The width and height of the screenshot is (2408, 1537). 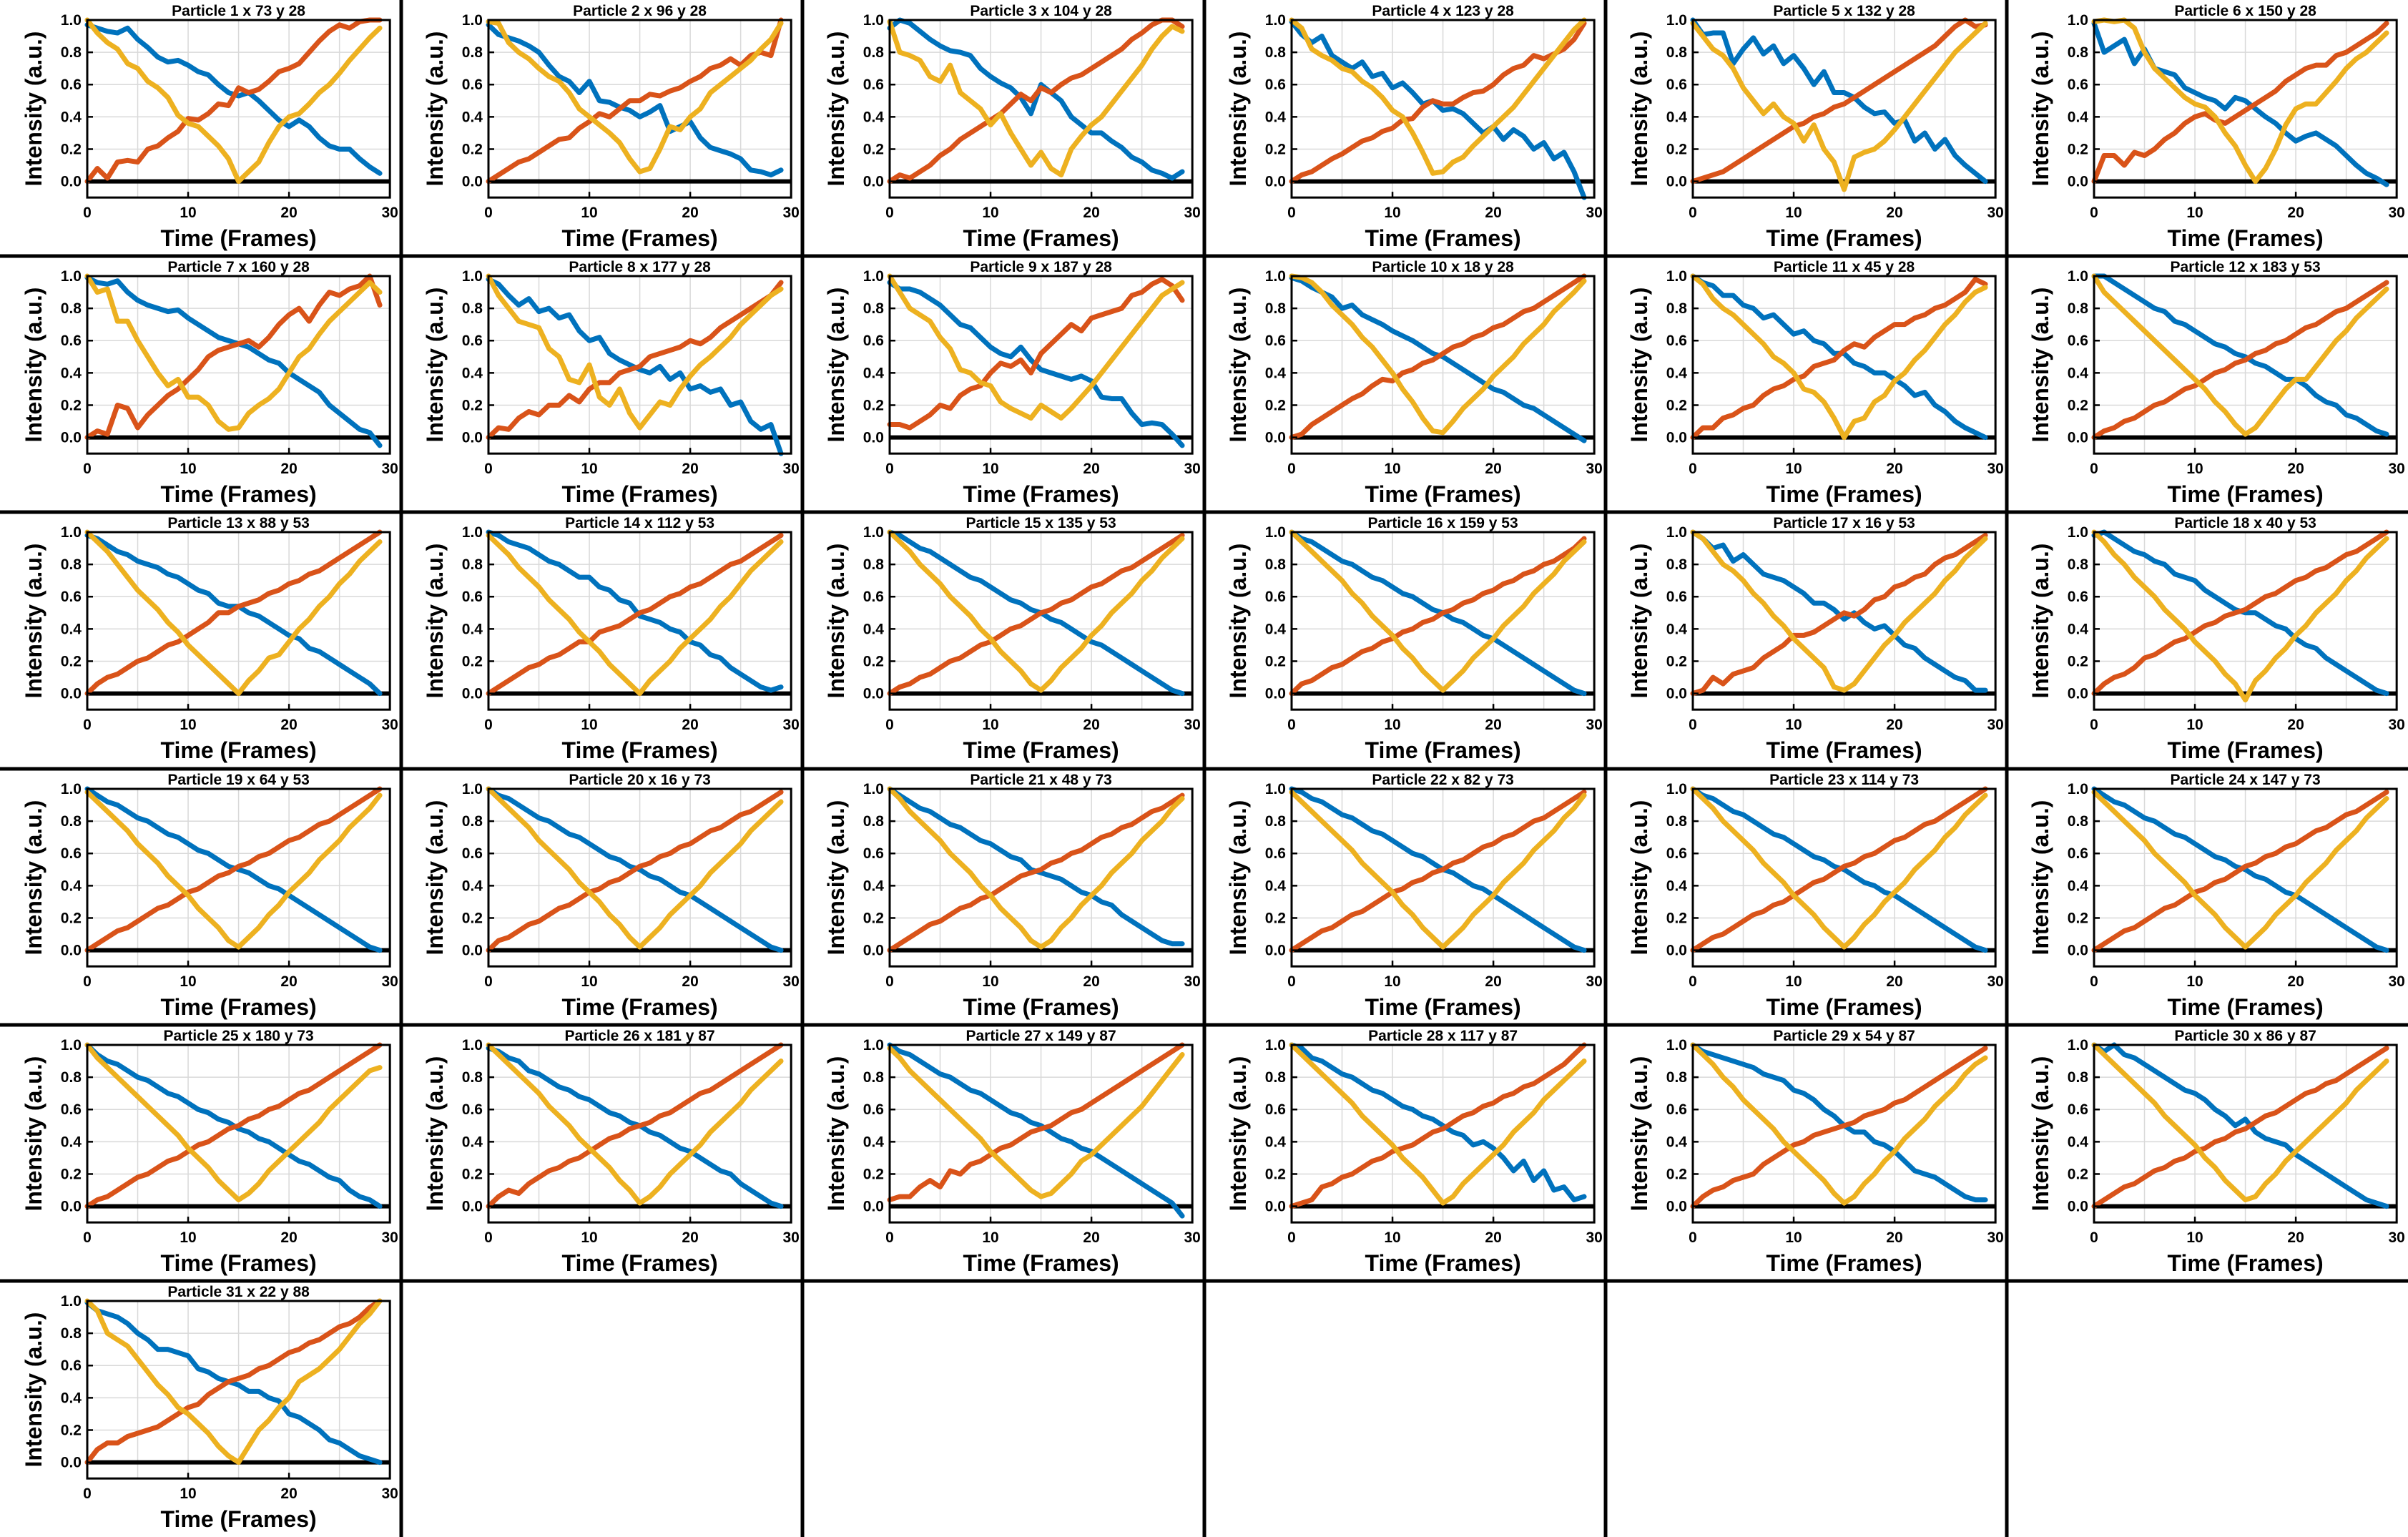 What do you see at coordinates (1844, 11) in the screenshot?
I see `chart-title: Particle 5 x 132 y 28` at bounding box center [1844, 11].